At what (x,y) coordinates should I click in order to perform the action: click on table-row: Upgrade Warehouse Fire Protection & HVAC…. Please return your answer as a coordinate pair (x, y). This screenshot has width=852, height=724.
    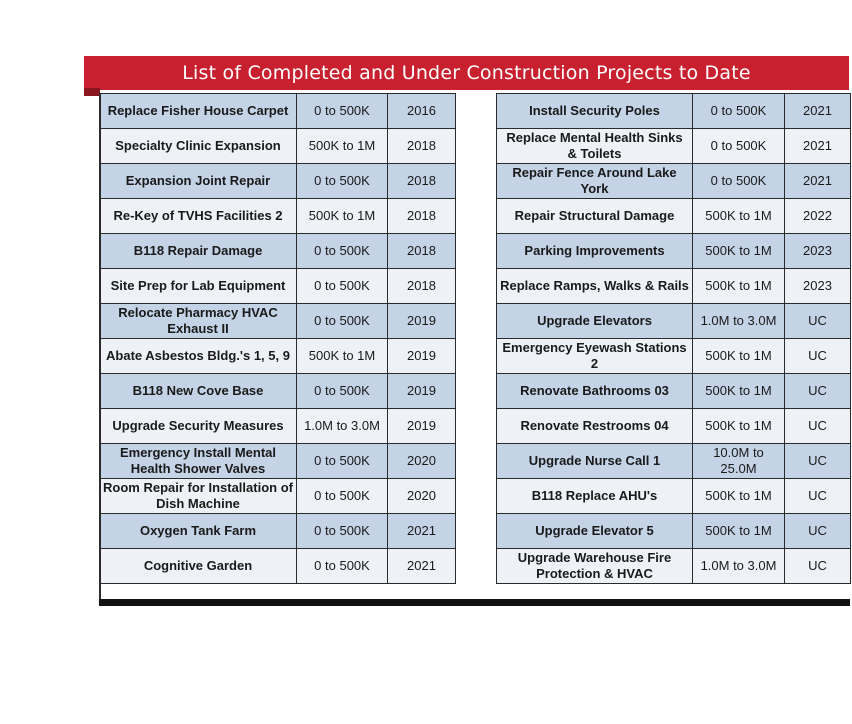
    Looking at the image, I should click on (673, 566).